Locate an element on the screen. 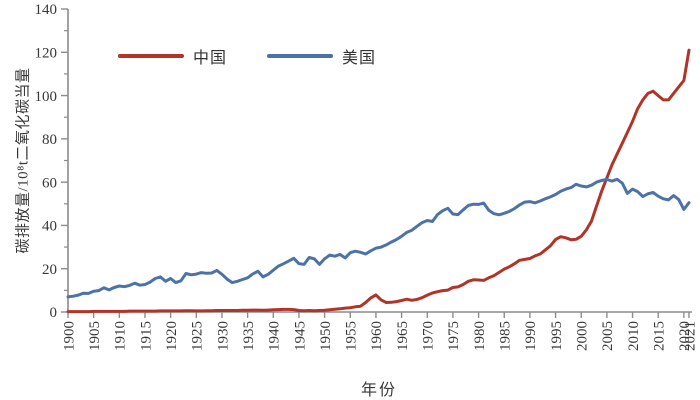  svg-text: 1920 is located at coordinates (172, 336).